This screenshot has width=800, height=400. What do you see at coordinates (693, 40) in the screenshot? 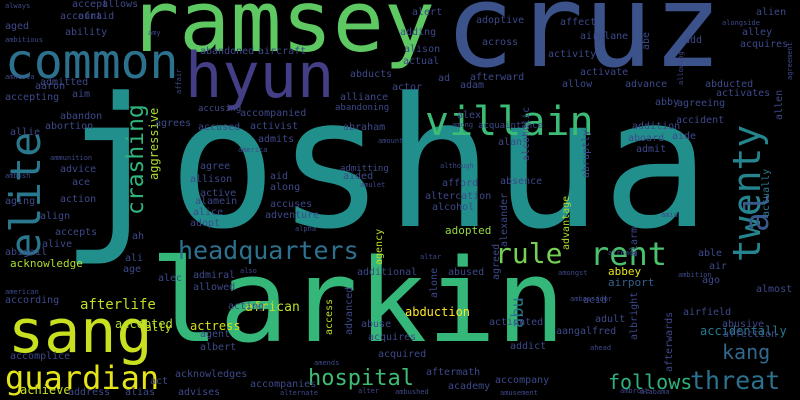
I see `word-add: add` at bounding box center [693, 40].